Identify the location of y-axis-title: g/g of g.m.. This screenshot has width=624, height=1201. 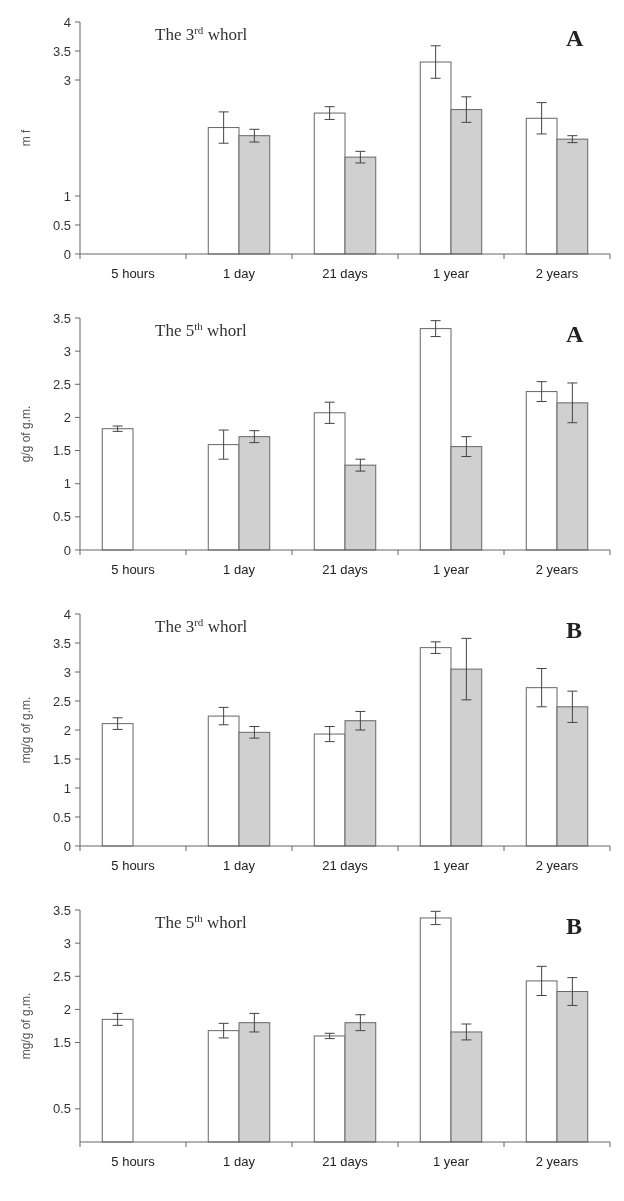
(26, 434).